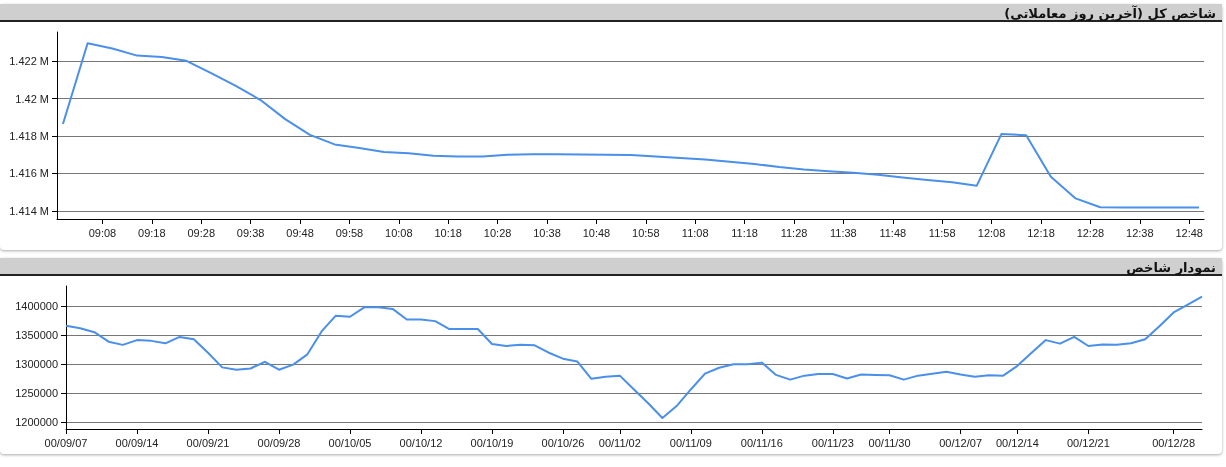  Describe the element at coordinates (794, 232) in the screenshot. I see `x-tick-label: 11:28` at that location.